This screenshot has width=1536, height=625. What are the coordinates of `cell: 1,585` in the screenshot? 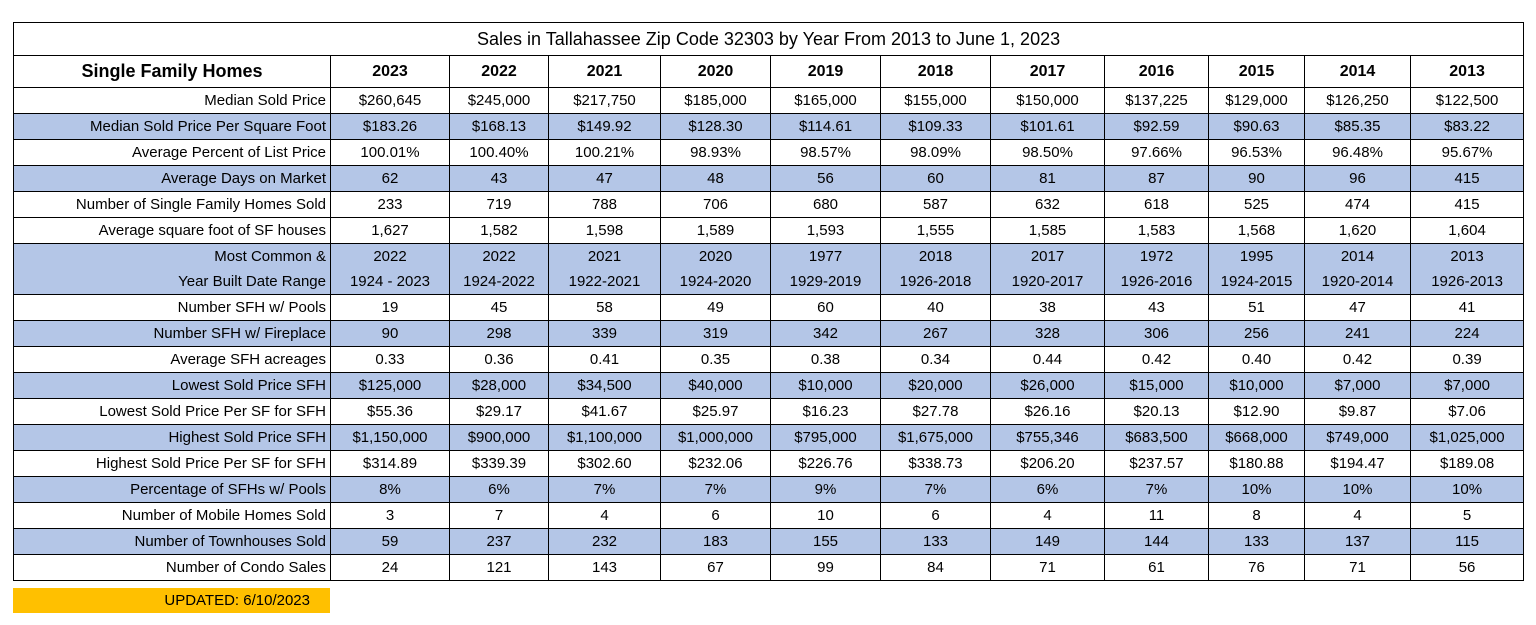 It's located at (1047, 230).